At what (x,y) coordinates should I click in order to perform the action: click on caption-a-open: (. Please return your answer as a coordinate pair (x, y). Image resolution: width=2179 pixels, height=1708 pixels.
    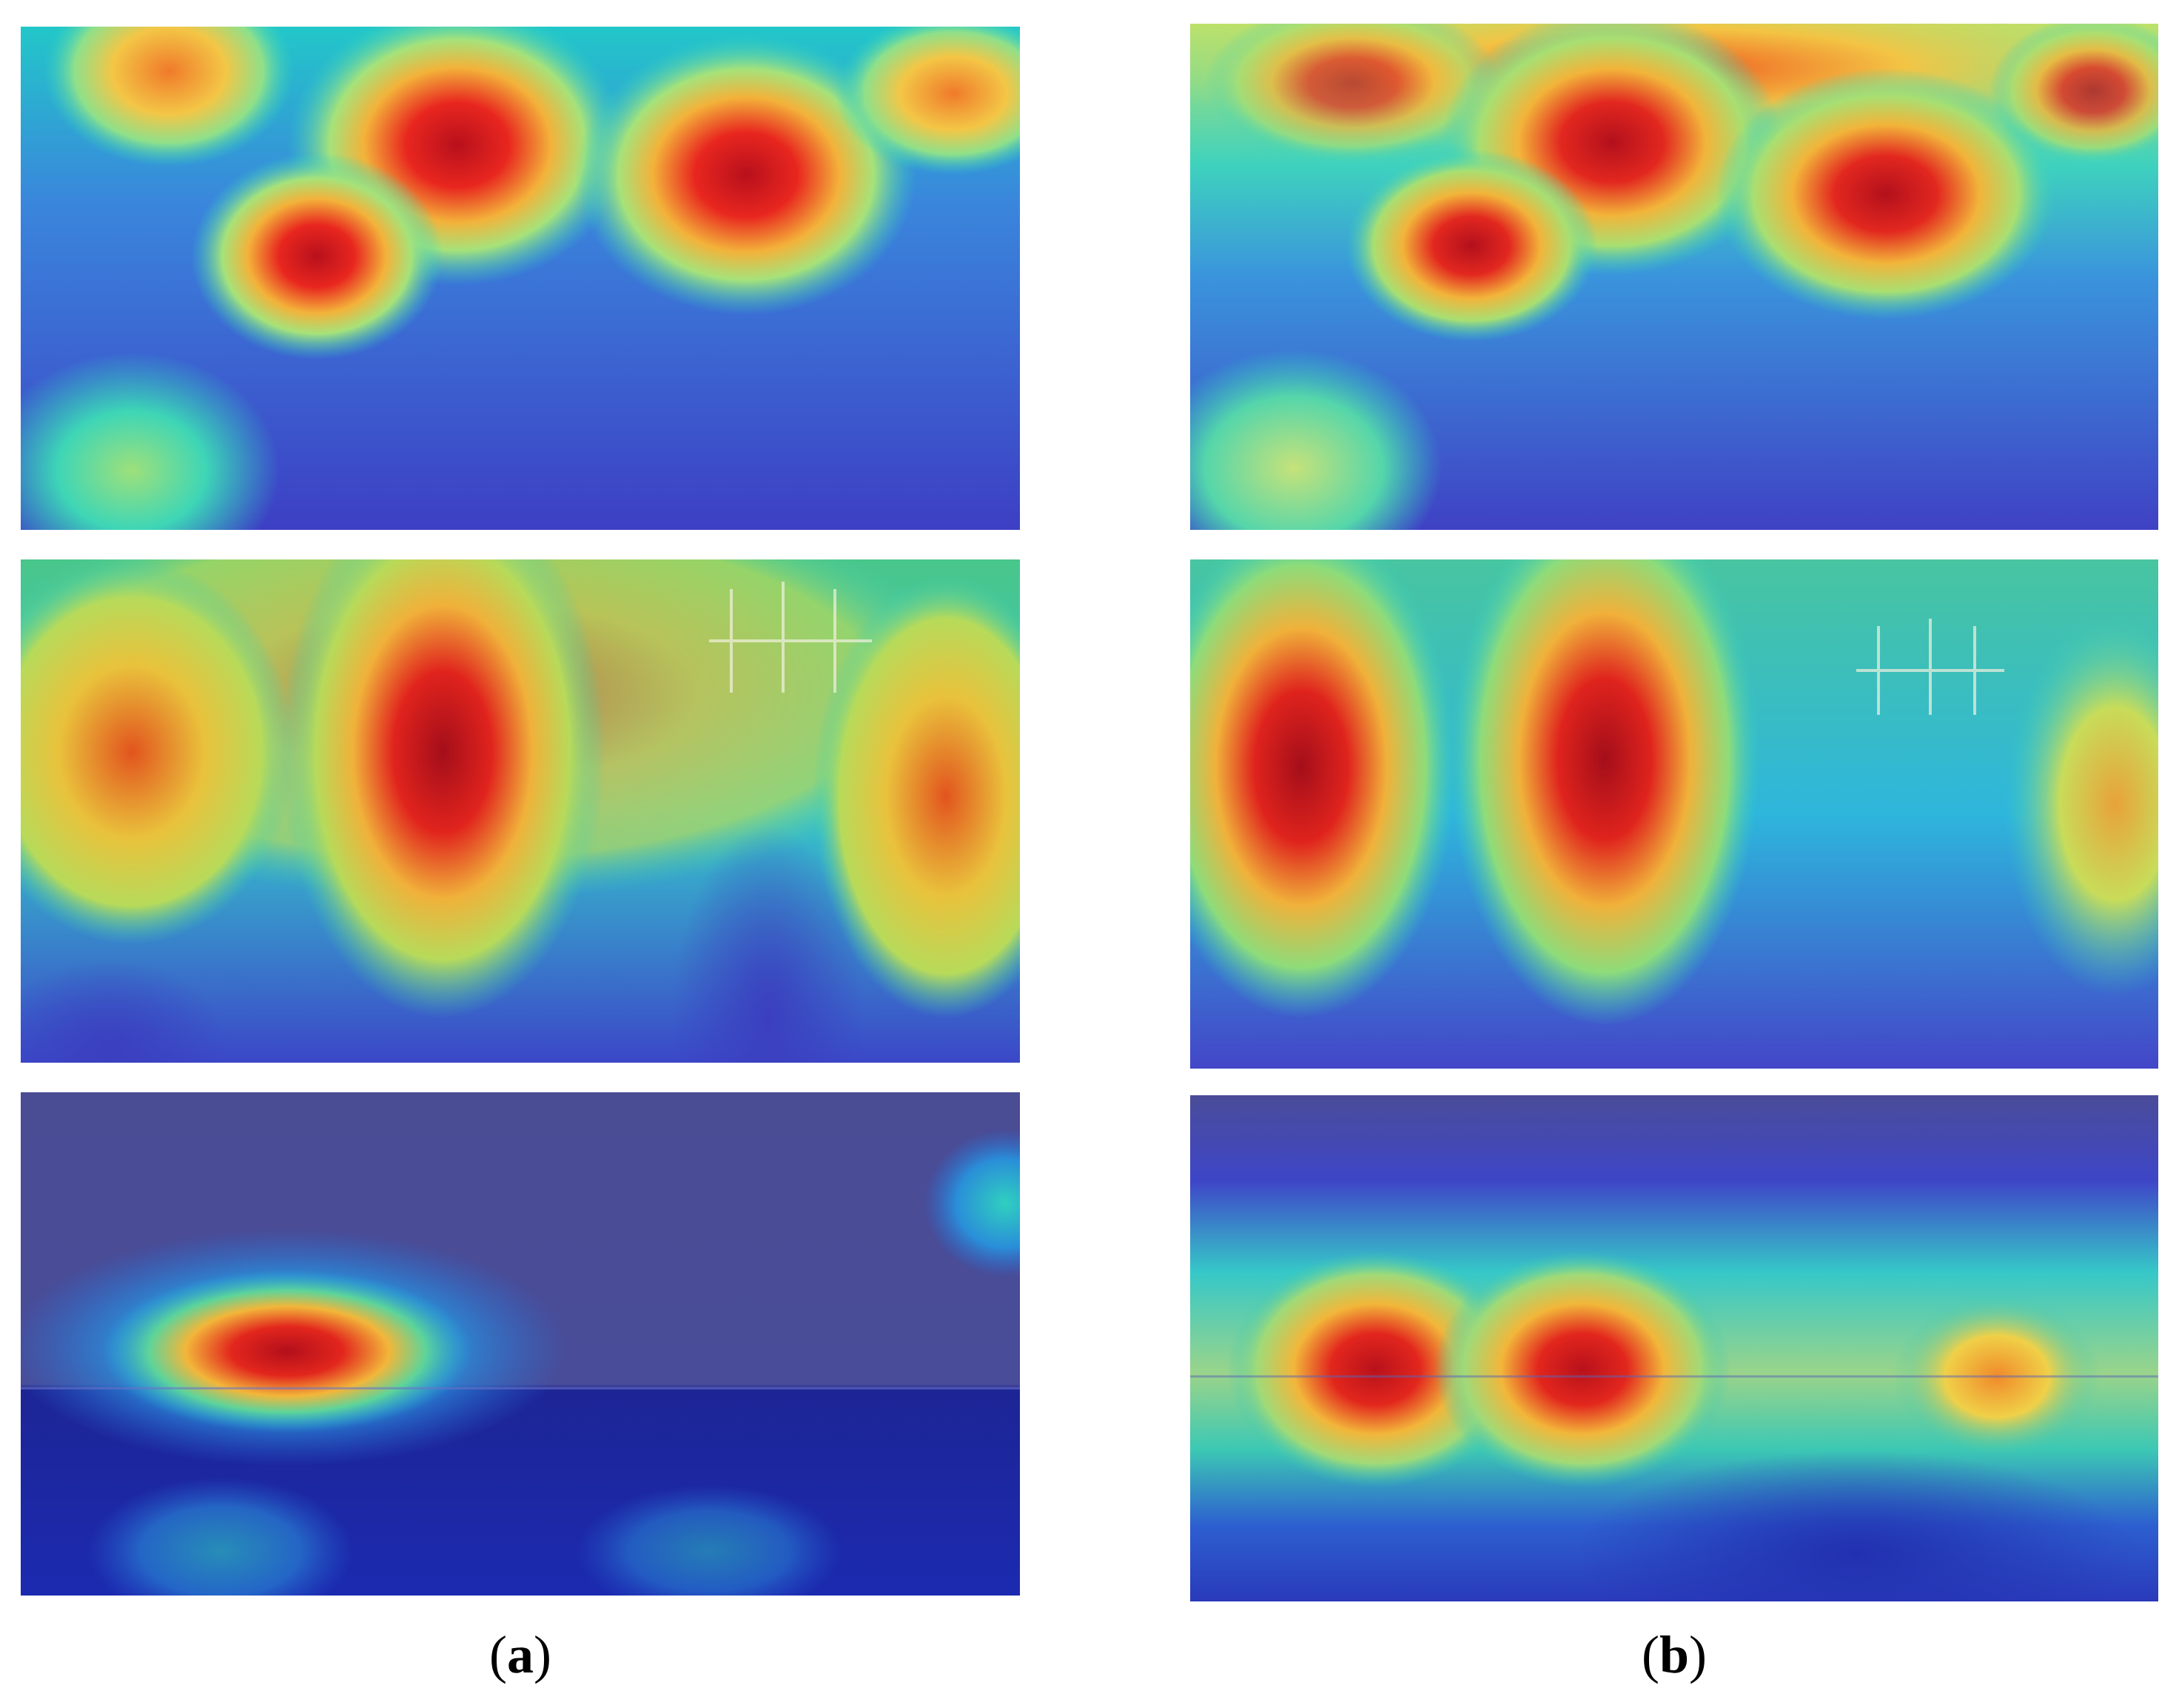
    Looking at the image, I should click on (498, 1654).